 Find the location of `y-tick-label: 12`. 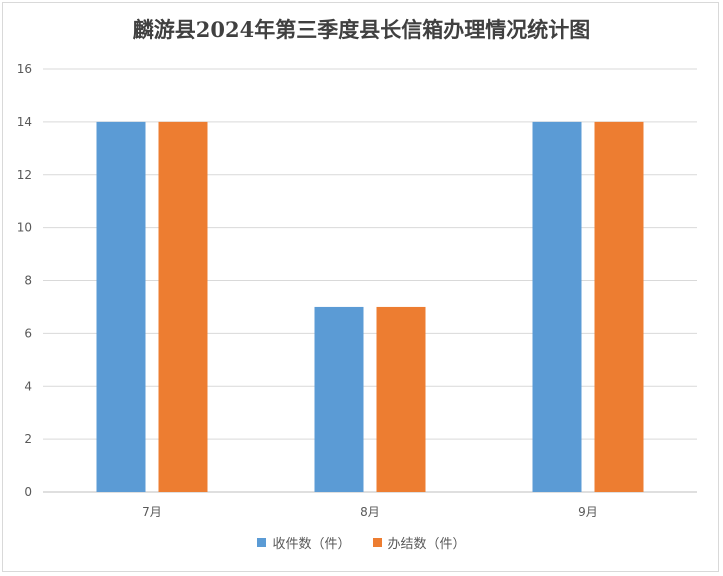

y-tick-label: 12 is located at coordinates (24, 175).